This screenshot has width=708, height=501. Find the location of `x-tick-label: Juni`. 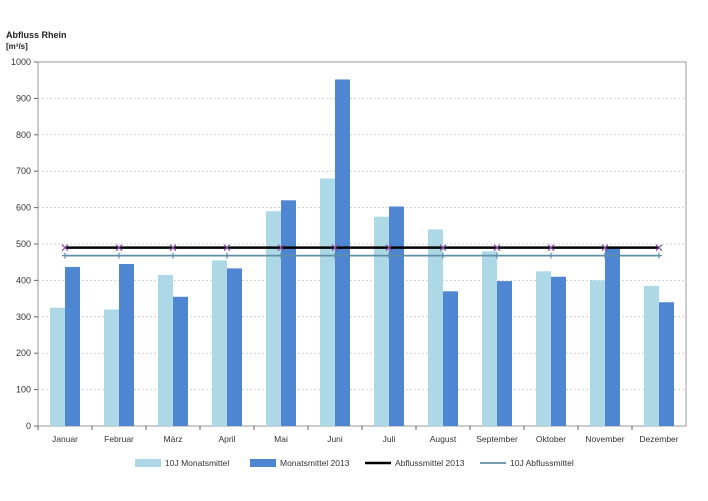

x-tick-label: Juni is located at coordinates (335, 439).